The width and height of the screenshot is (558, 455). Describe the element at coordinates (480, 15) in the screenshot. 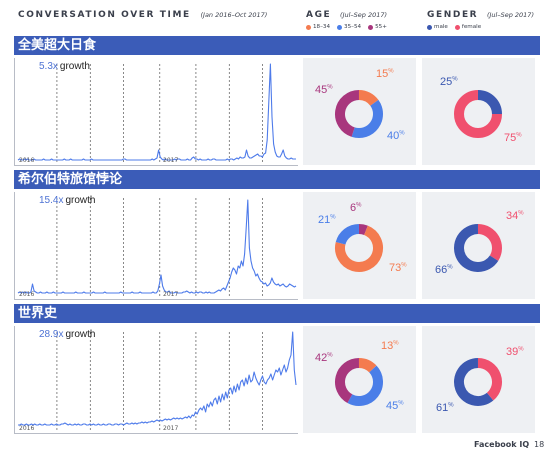

I see `gender-header: GENDER (Jul–Sep 2017)` at that location.